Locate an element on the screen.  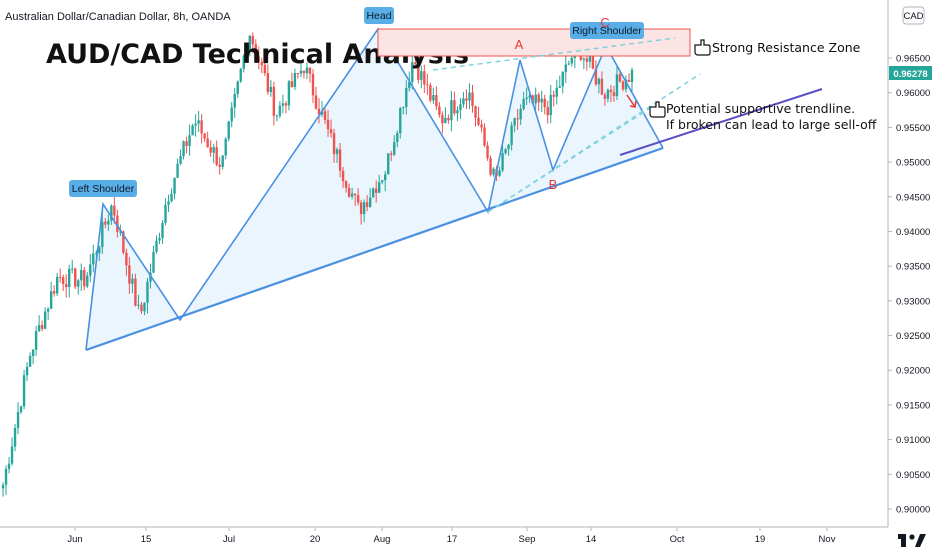
point-c-label: C is located at coordinates (604, 22).